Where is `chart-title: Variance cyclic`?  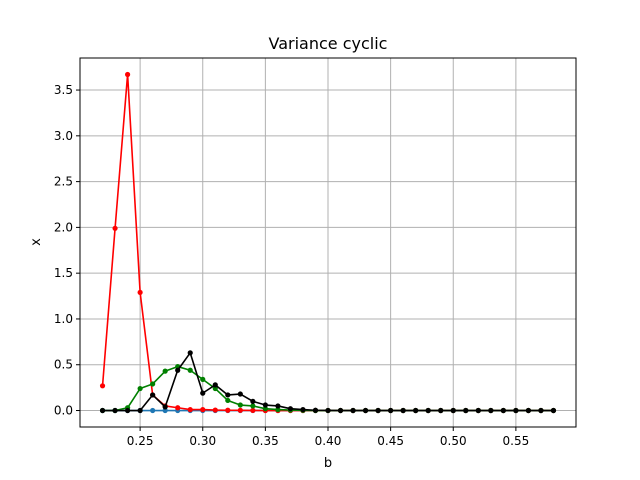
chart-title: Variance cyclic is located at coordinates (328, 43).